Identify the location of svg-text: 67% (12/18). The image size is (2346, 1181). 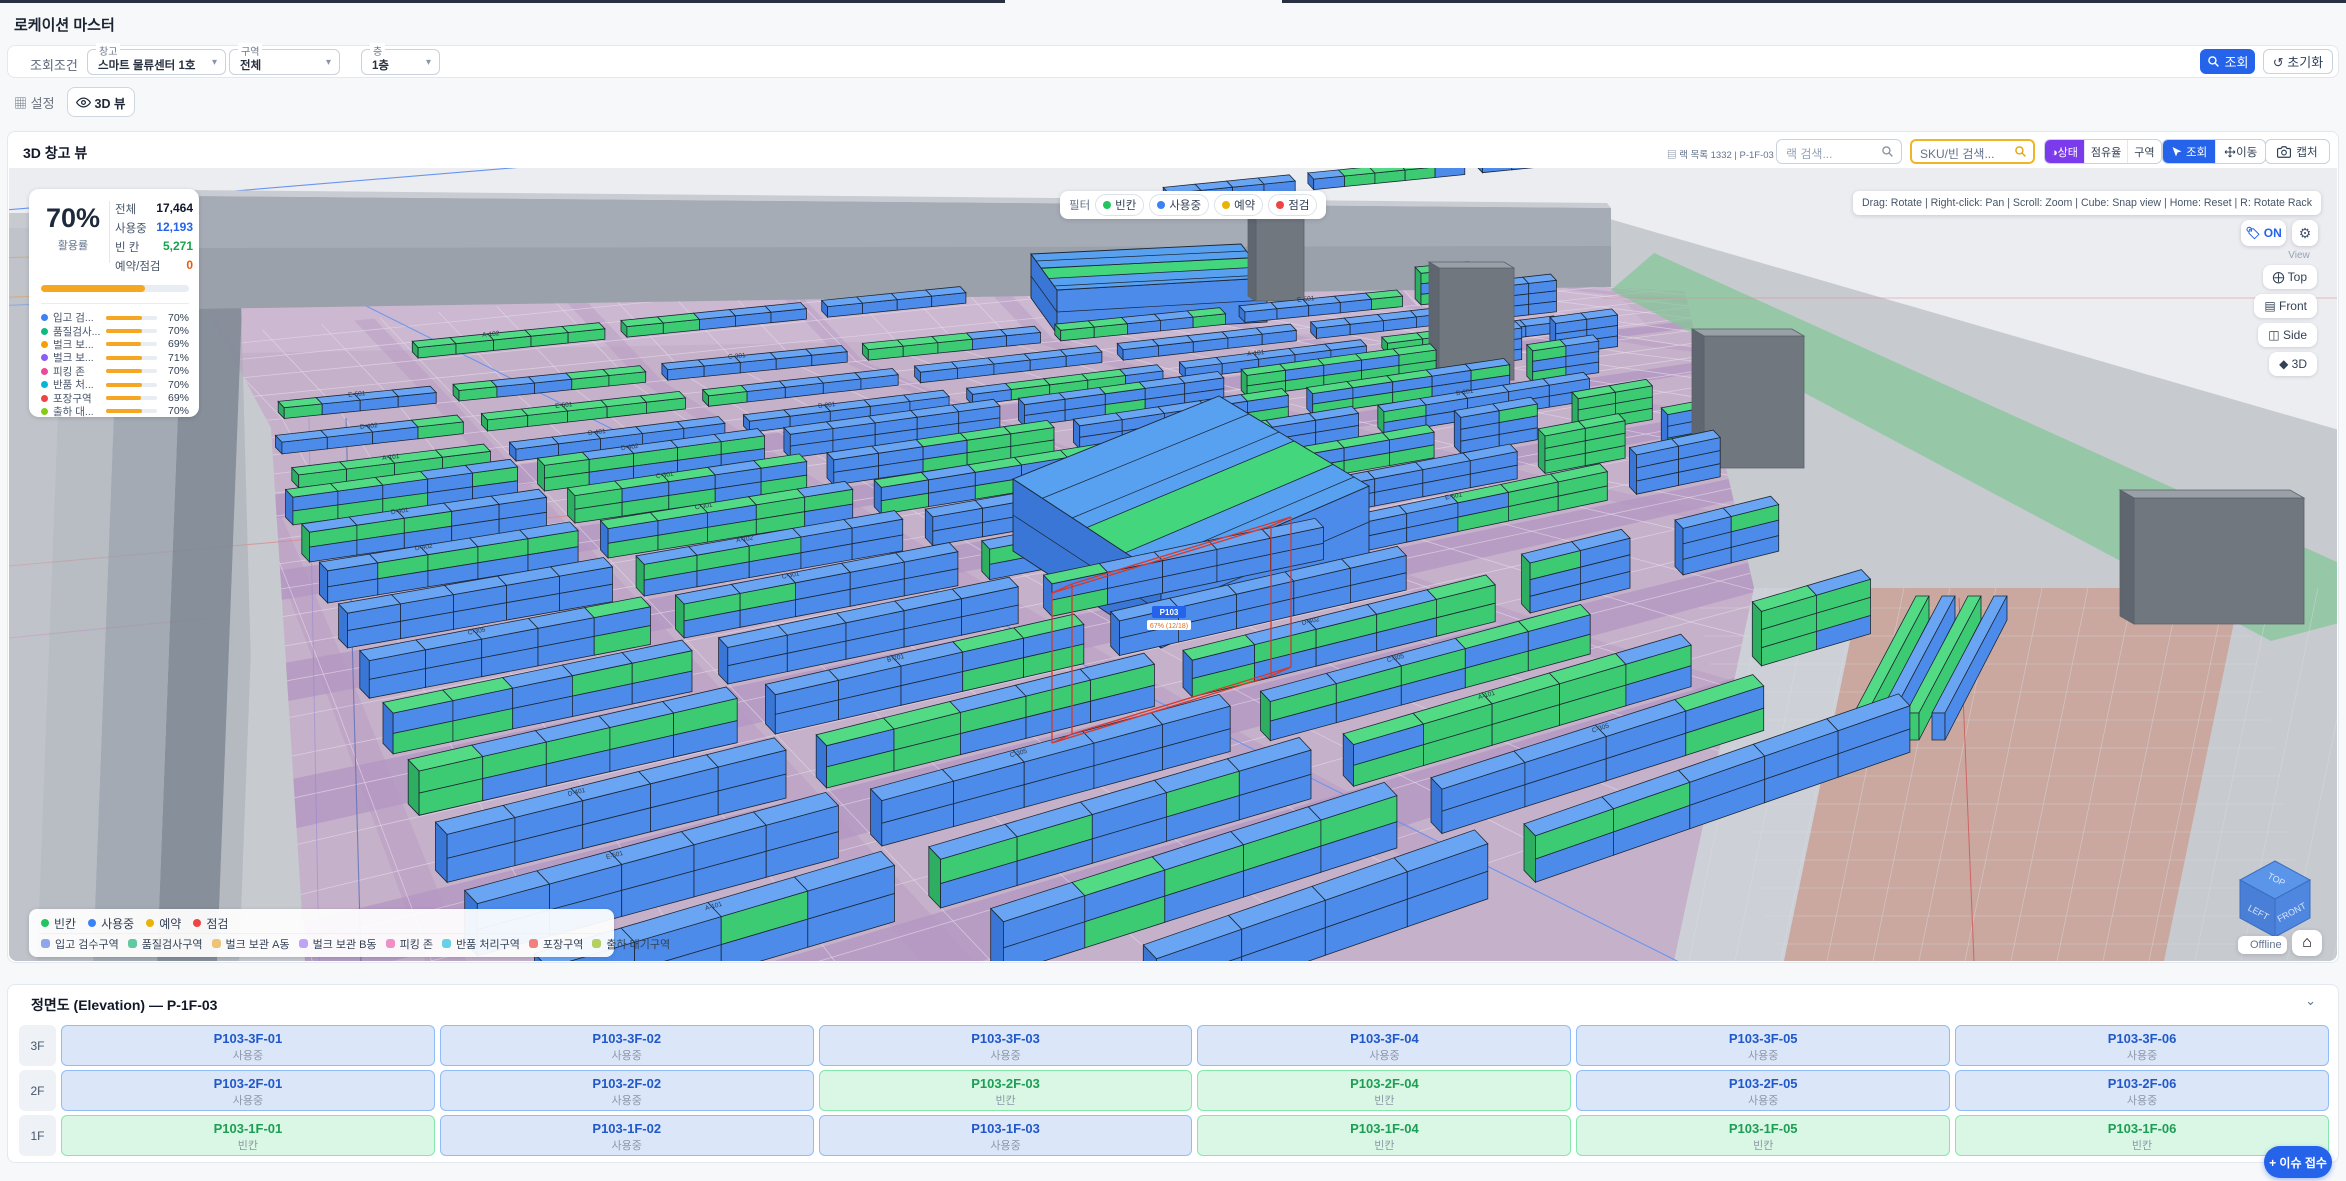
(1169, 626).